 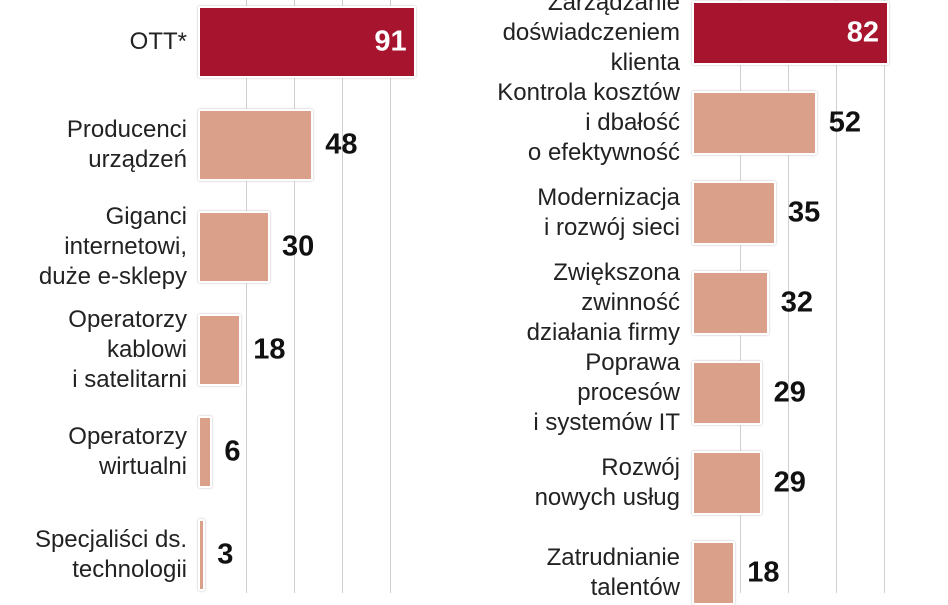 I want to click on category-label: Kontrola kosztów i dbałość o efektywność, so click(x=588, y=122).